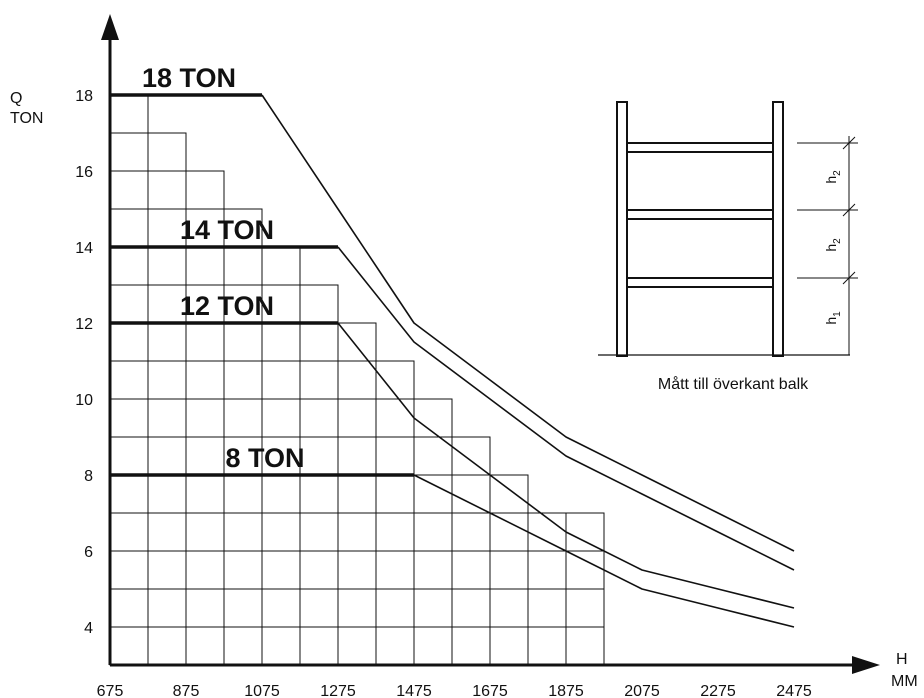 Image resolution: width=924 pixels, height=698 pixels. I want to click on x-tick-label: 875, so click(186, 690).